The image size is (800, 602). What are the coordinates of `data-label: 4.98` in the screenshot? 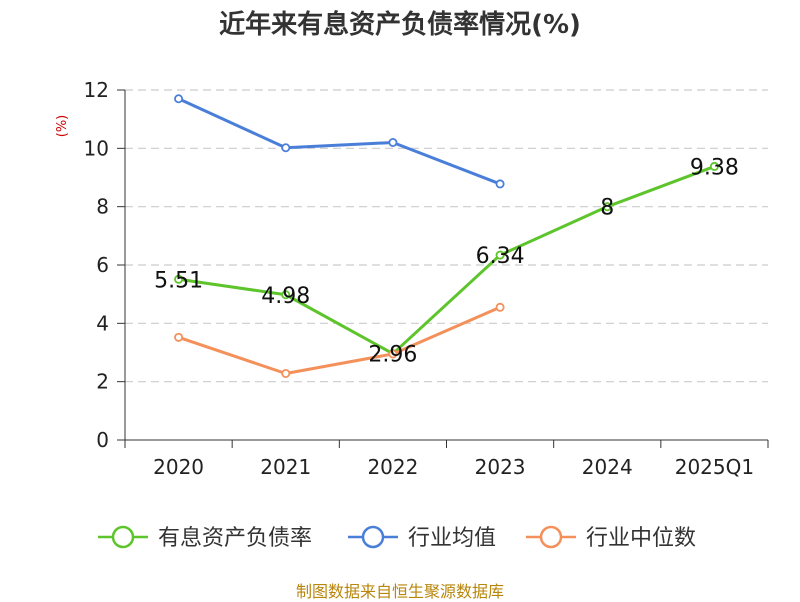 It's located at (285, 296).